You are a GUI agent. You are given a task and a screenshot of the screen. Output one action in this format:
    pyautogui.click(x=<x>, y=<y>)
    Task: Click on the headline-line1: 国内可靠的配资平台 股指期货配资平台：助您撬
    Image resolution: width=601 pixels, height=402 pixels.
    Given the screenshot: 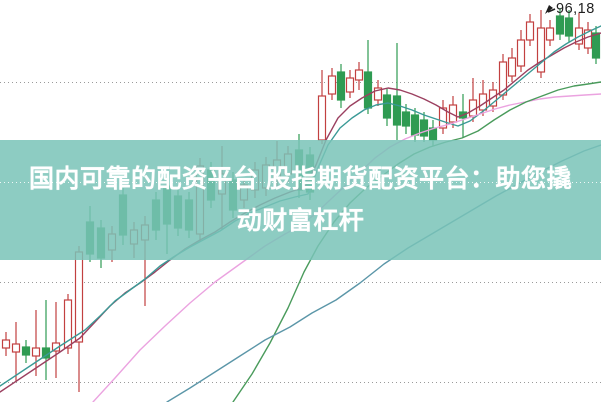 What is the action you would take?
    pyautogui.click(x=300, y=179)
    